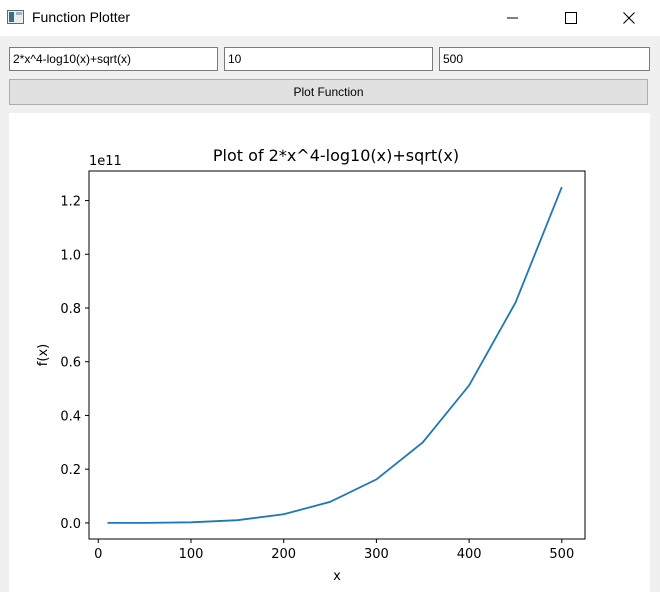  Describe the element at coordinates (191, 554) in the screenshot. I see `x-tick-label: 100` at that location.